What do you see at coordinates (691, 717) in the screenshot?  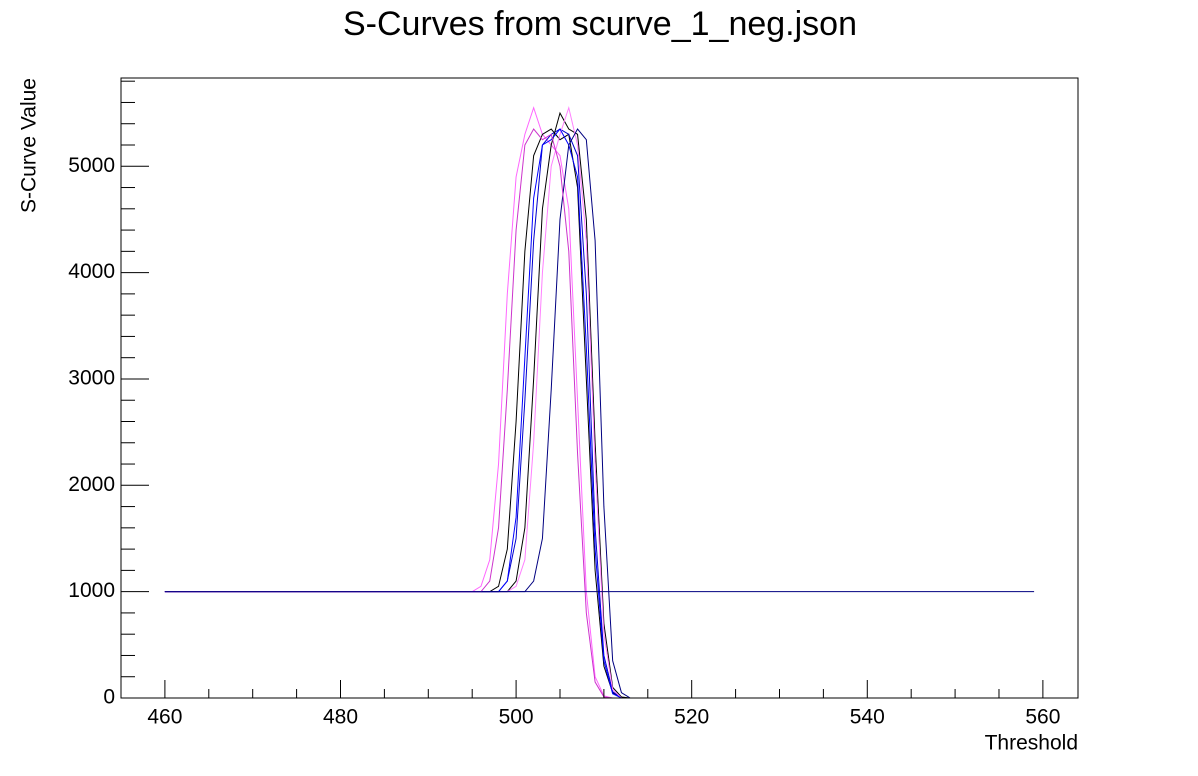 I see `x-tick-label: 520` at bounding box center [691, 717].